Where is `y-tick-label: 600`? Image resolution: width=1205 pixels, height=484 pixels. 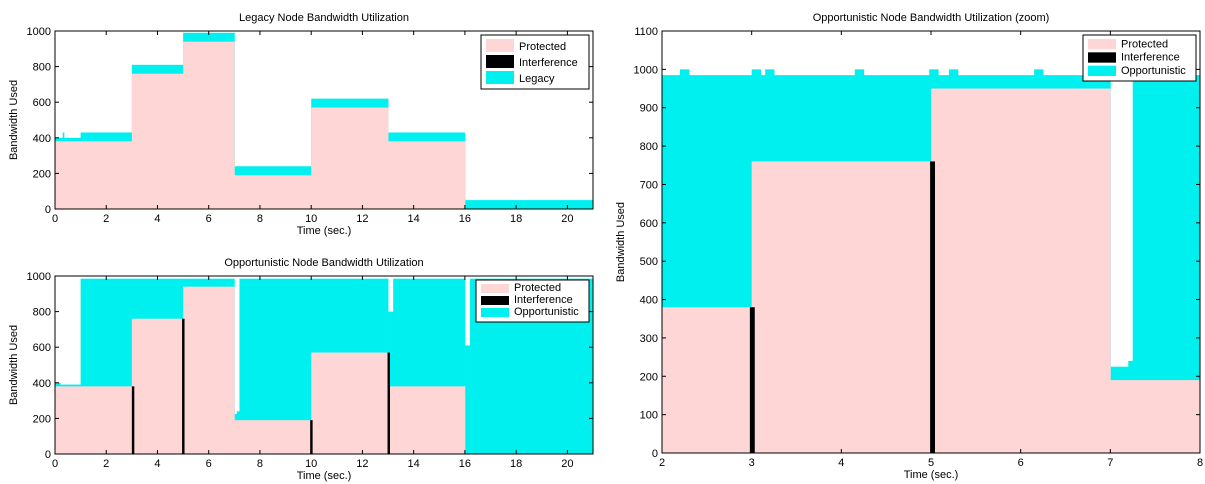 y-tick-label: 600 is located at coordinates (42, 103).